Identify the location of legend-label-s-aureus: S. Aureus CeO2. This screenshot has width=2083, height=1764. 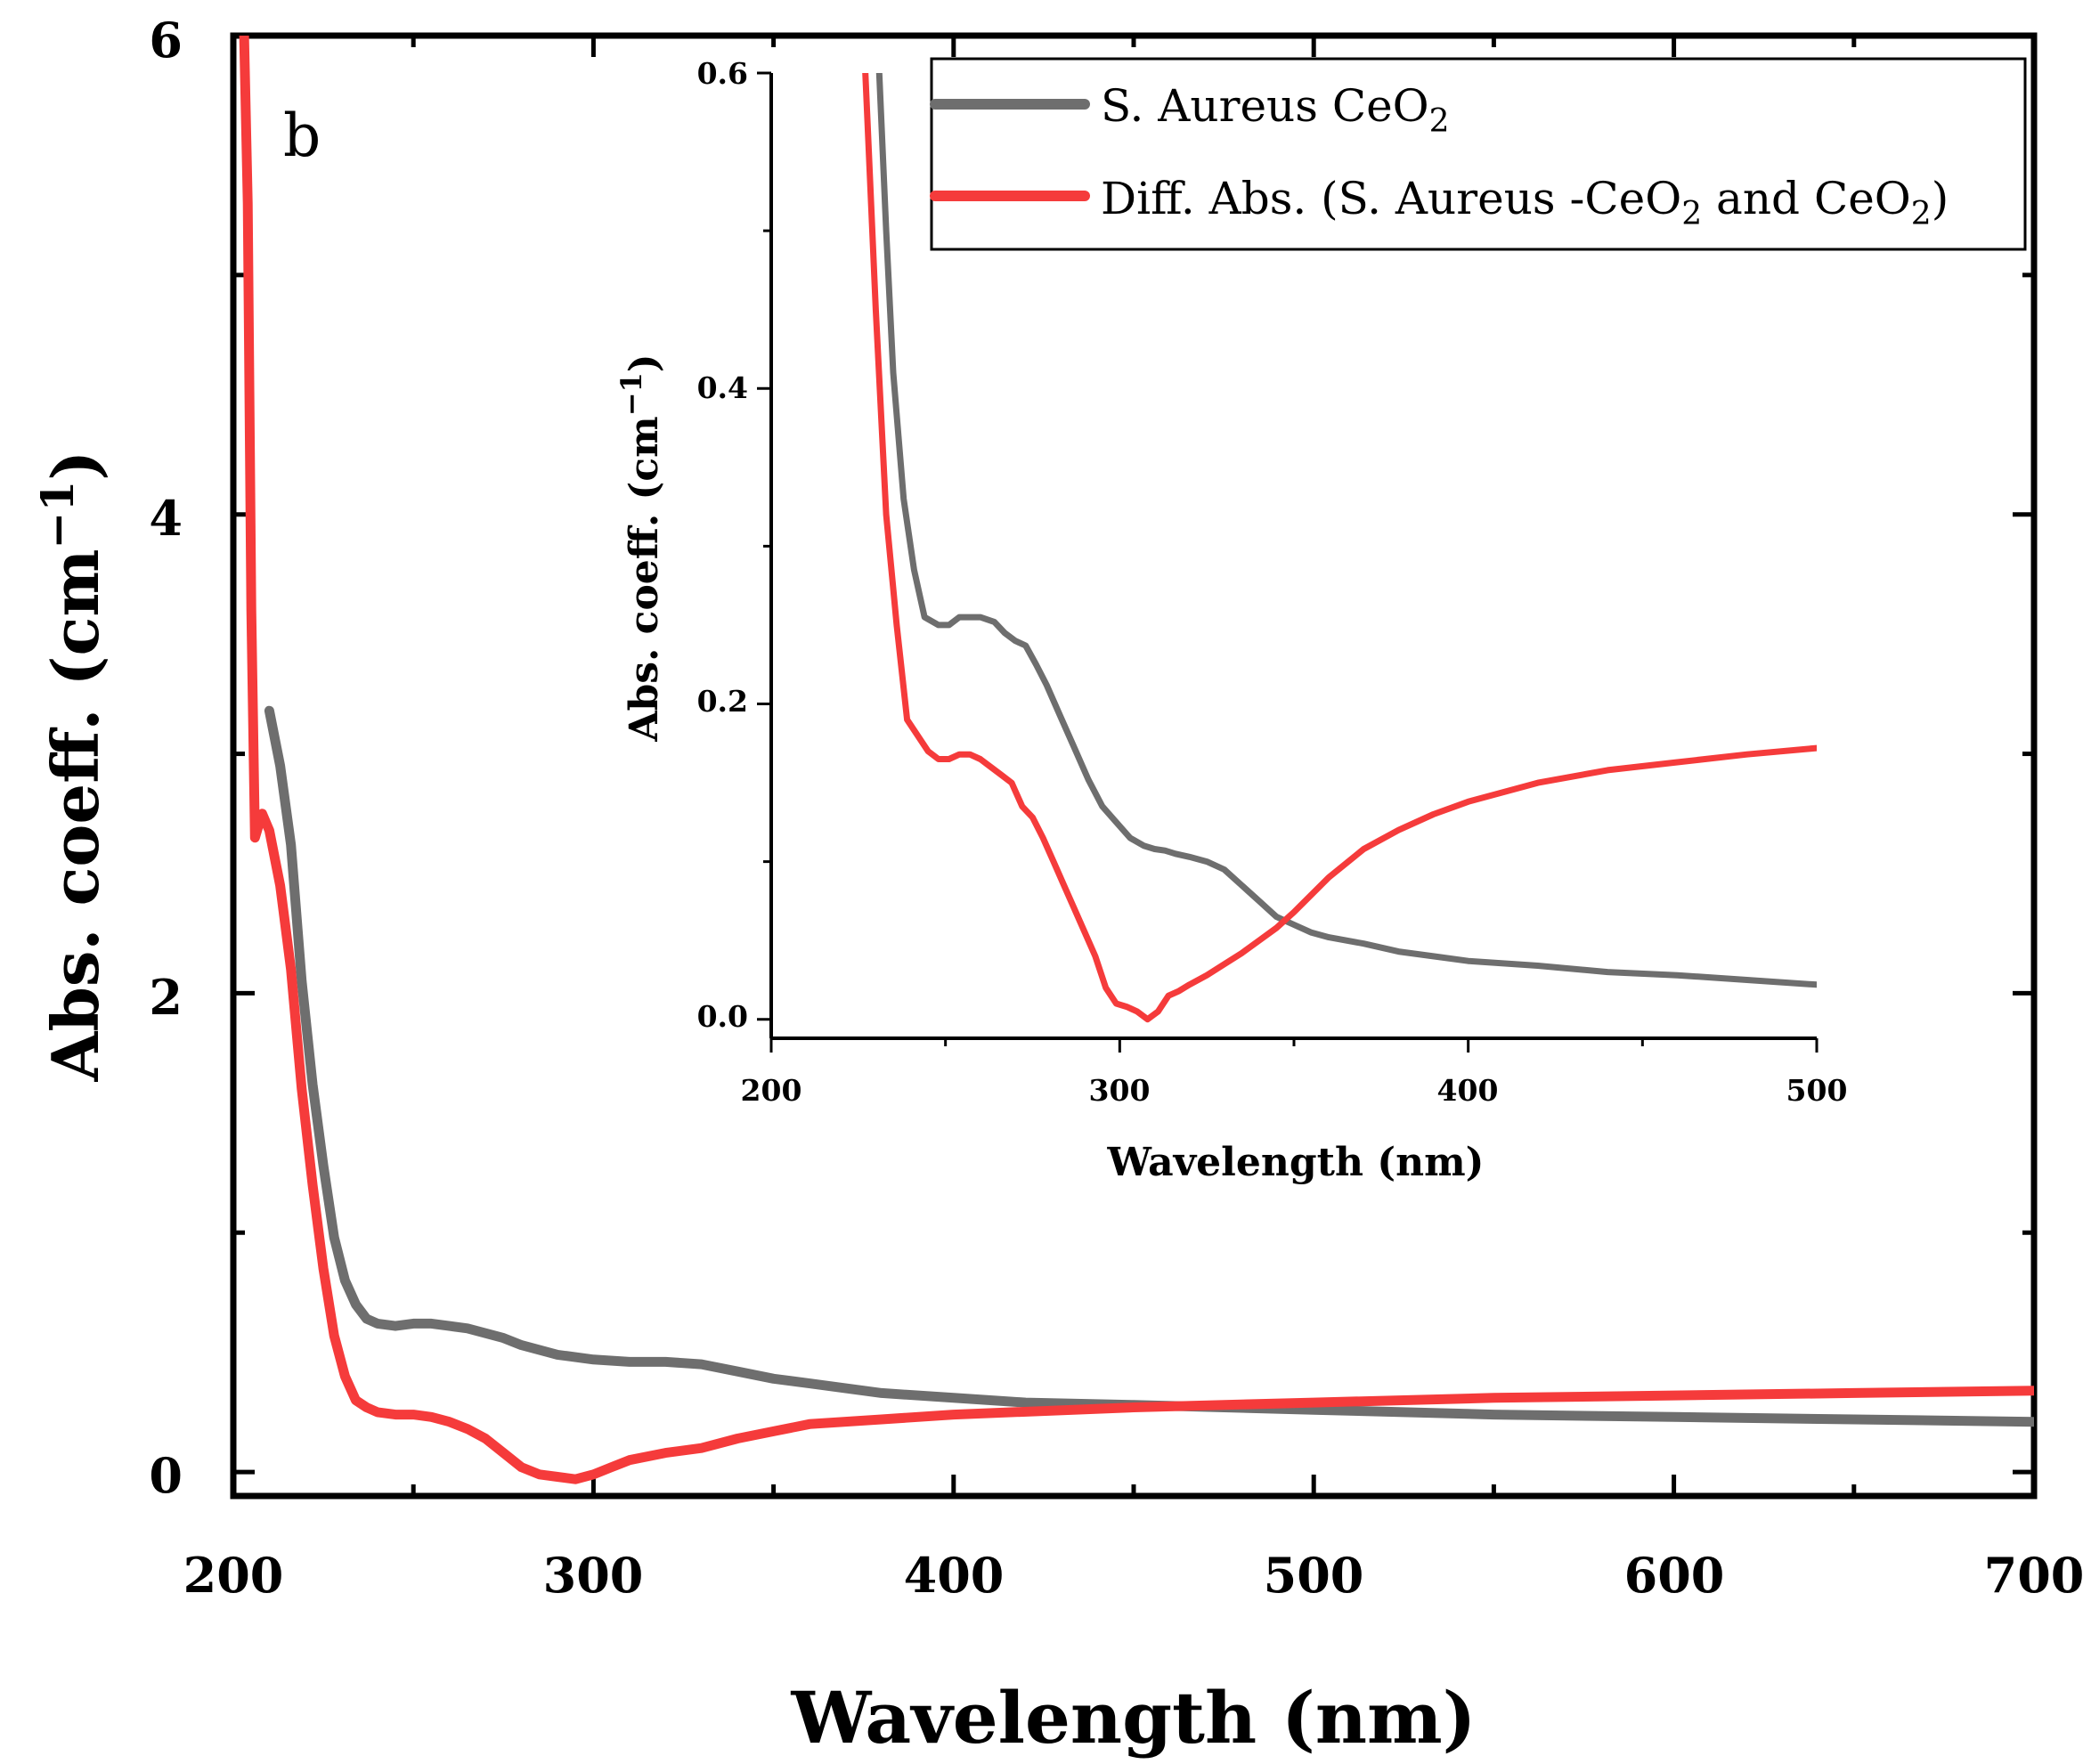
(1275, 110).